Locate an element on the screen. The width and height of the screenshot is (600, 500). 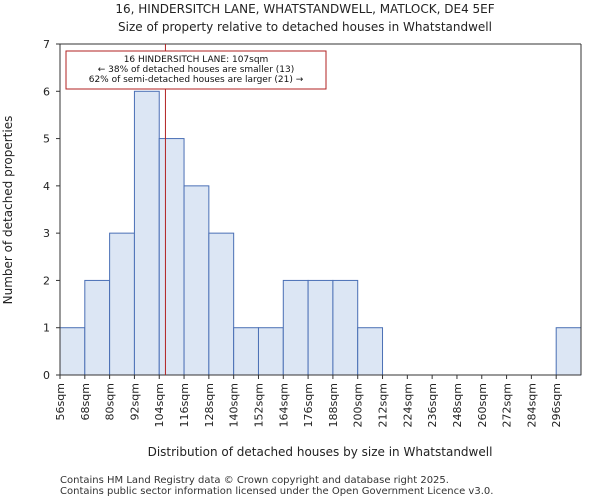
x-tick-label: 212sqm is located at coordinates (383, 405).